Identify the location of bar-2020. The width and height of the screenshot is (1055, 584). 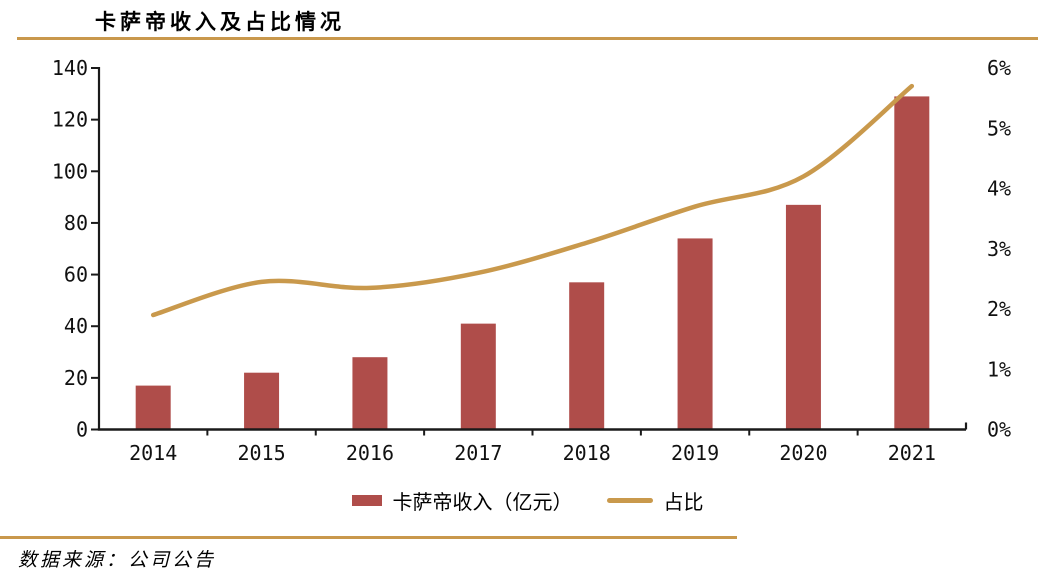
(803, 317).